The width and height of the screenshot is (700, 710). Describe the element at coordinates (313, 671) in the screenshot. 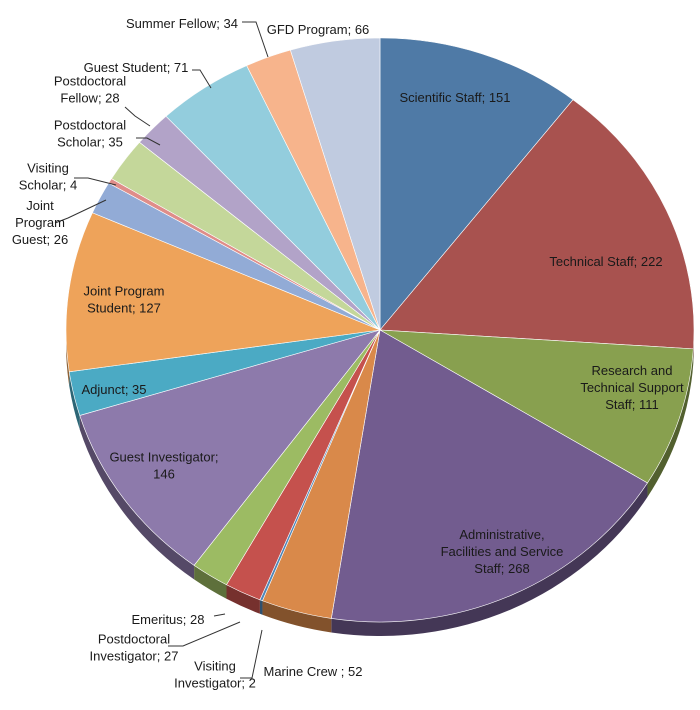

I see `slice-label-marine-crew: Marine Crew ; 52` at that location.